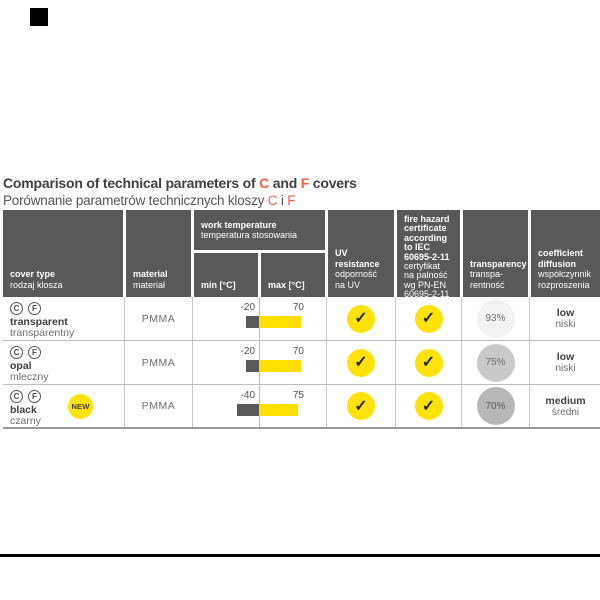  What do you see at coordinates (25, 421) in the screenshot?
I see `cover-name-pl: czarny` at bounding box center [25, 421].